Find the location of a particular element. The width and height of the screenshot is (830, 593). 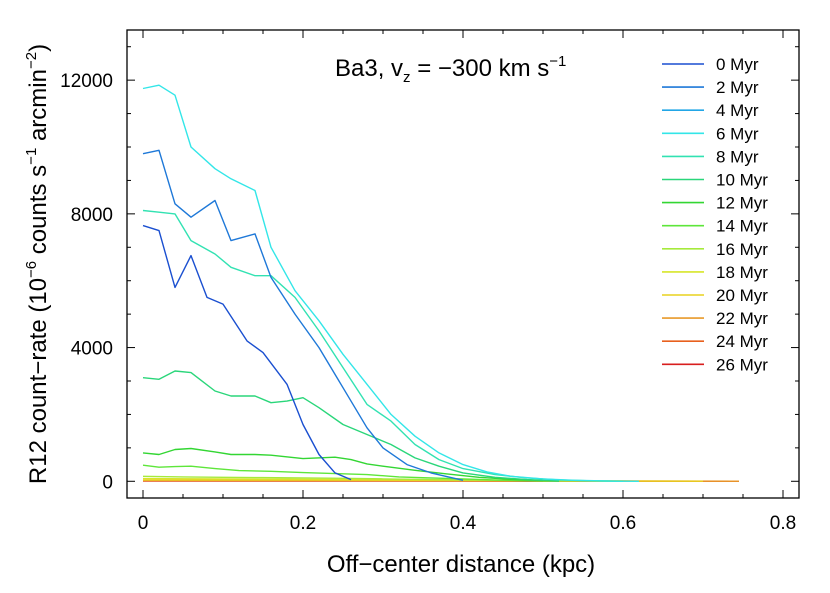

legend-label: 18 Myr is located at coordinates (742, 272).